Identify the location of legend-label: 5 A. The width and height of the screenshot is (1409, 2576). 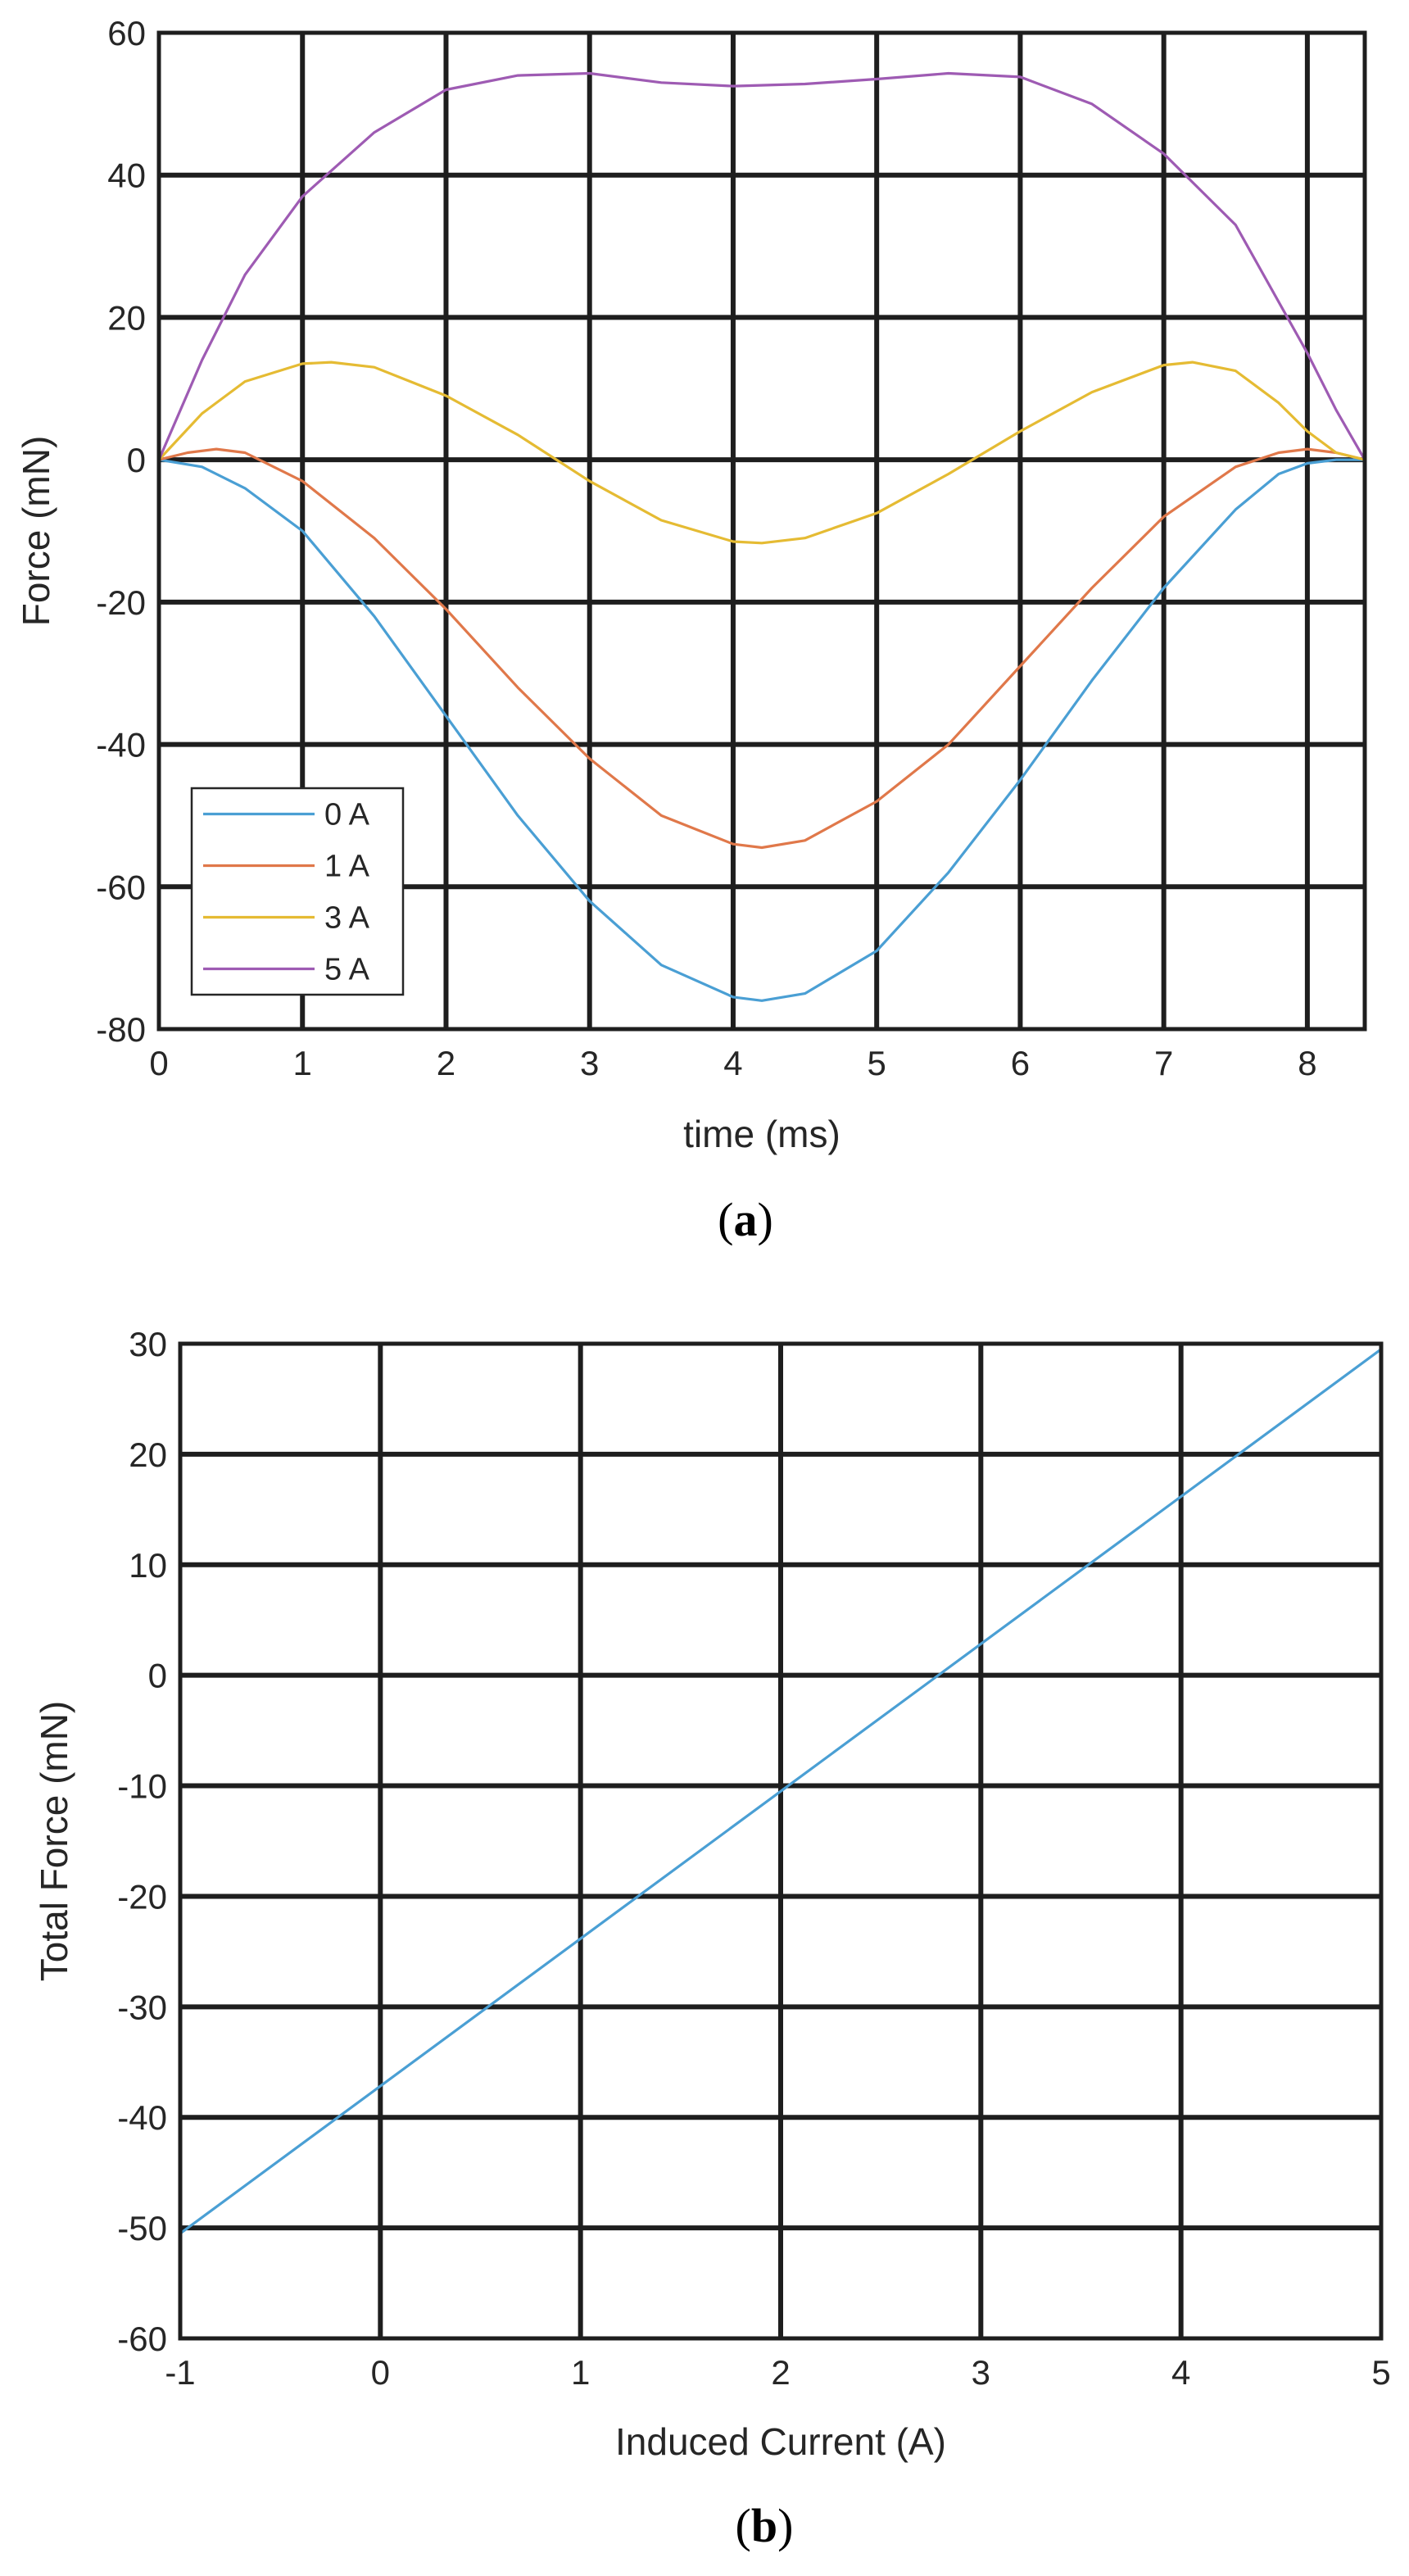
(347, 970).